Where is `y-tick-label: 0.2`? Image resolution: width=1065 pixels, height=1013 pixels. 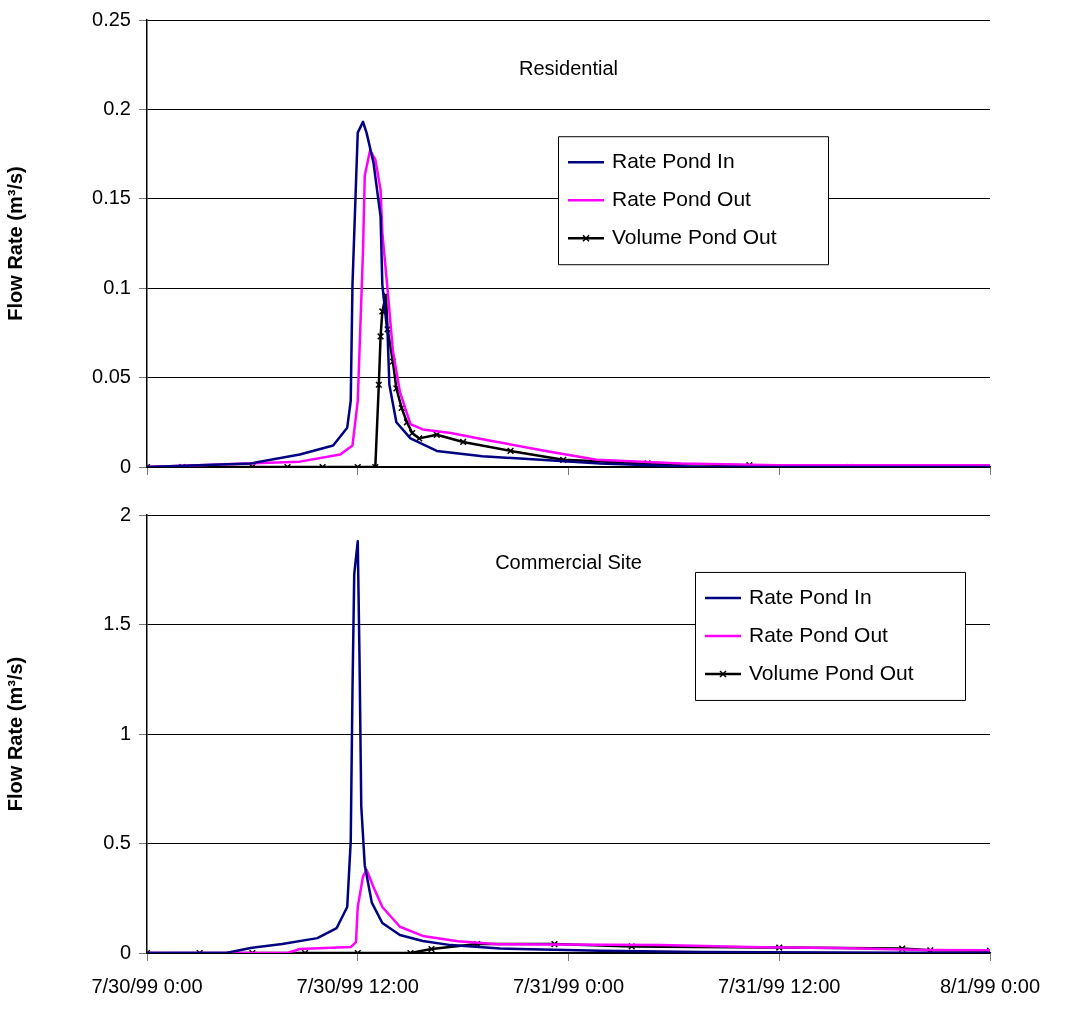 y-tick-label: 0.2 is located at coordinates (117, 107).